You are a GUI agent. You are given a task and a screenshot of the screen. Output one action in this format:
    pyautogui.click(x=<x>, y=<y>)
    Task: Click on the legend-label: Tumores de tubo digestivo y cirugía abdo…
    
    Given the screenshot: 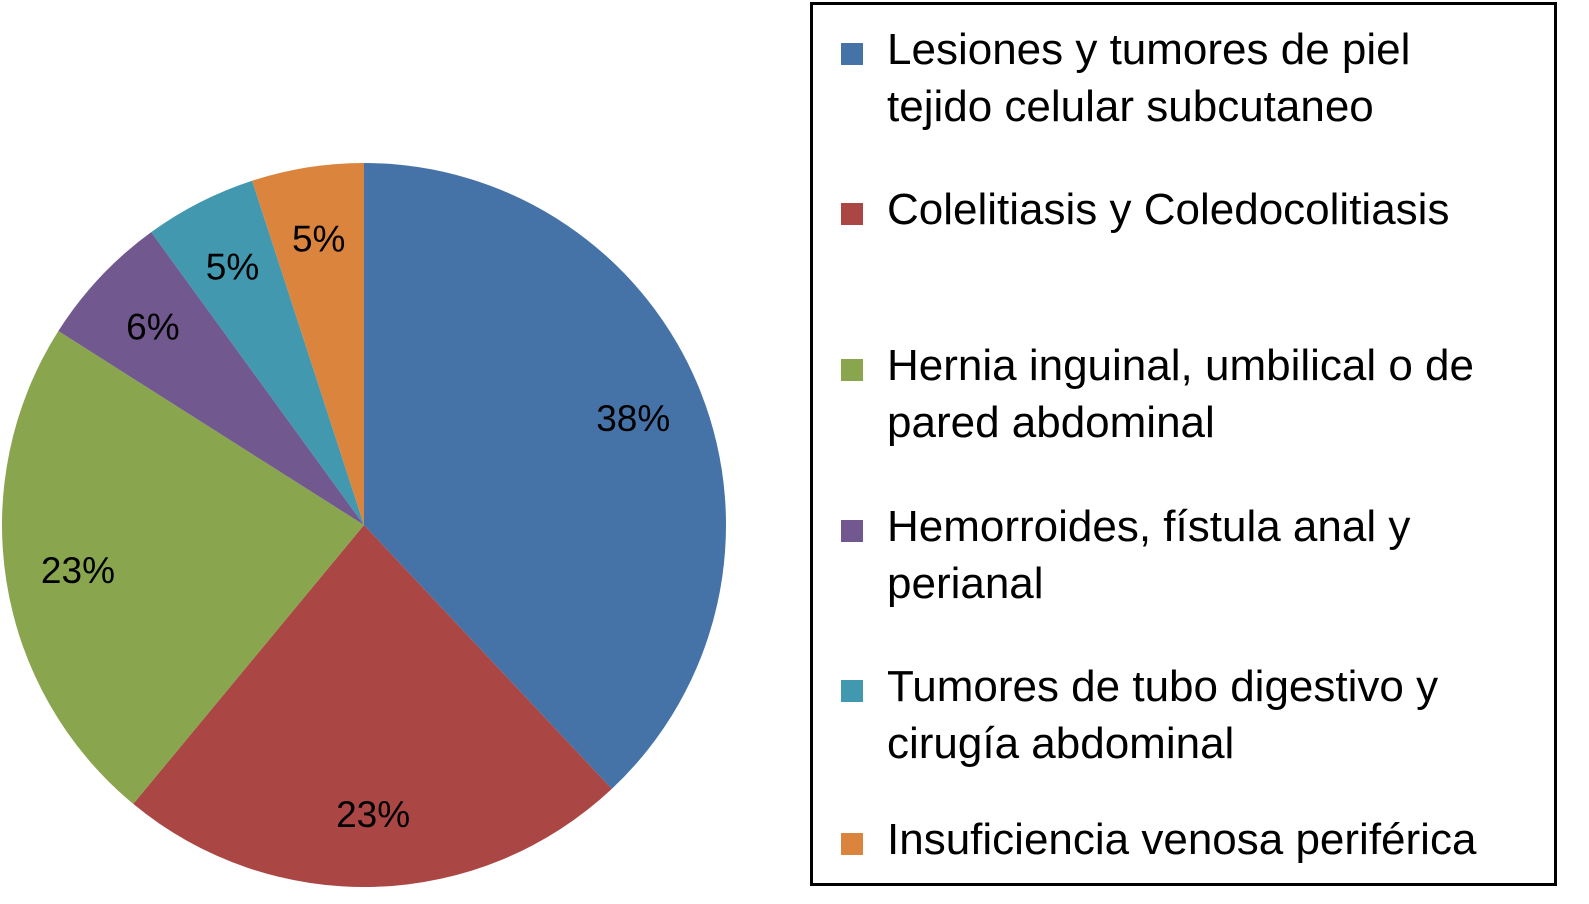 What is the action you would take?
    pyautogui.click(x=1163, y=715)
    